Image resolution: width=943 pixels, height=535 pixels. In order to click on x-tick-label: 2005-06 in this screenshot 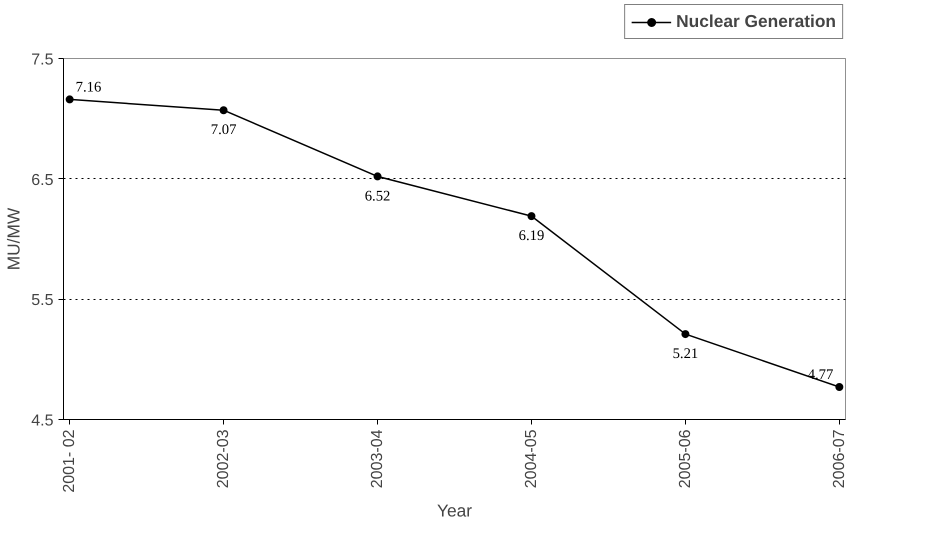, I will do `click(685, 458)`.